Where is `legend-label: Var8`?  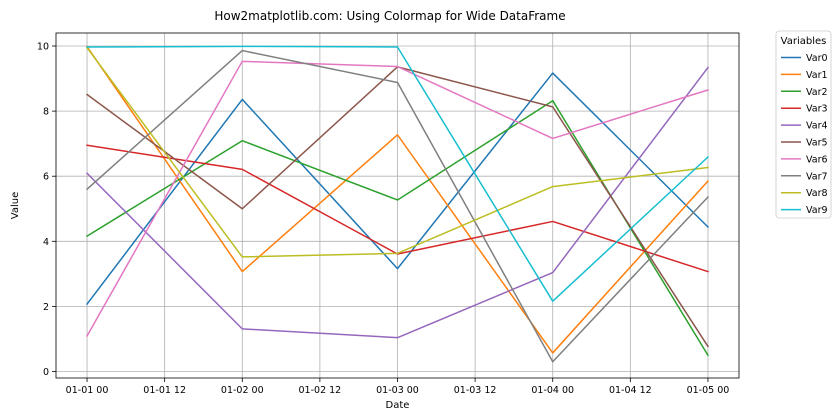
legend-label: Var8 is located at coordinates (817, 193).